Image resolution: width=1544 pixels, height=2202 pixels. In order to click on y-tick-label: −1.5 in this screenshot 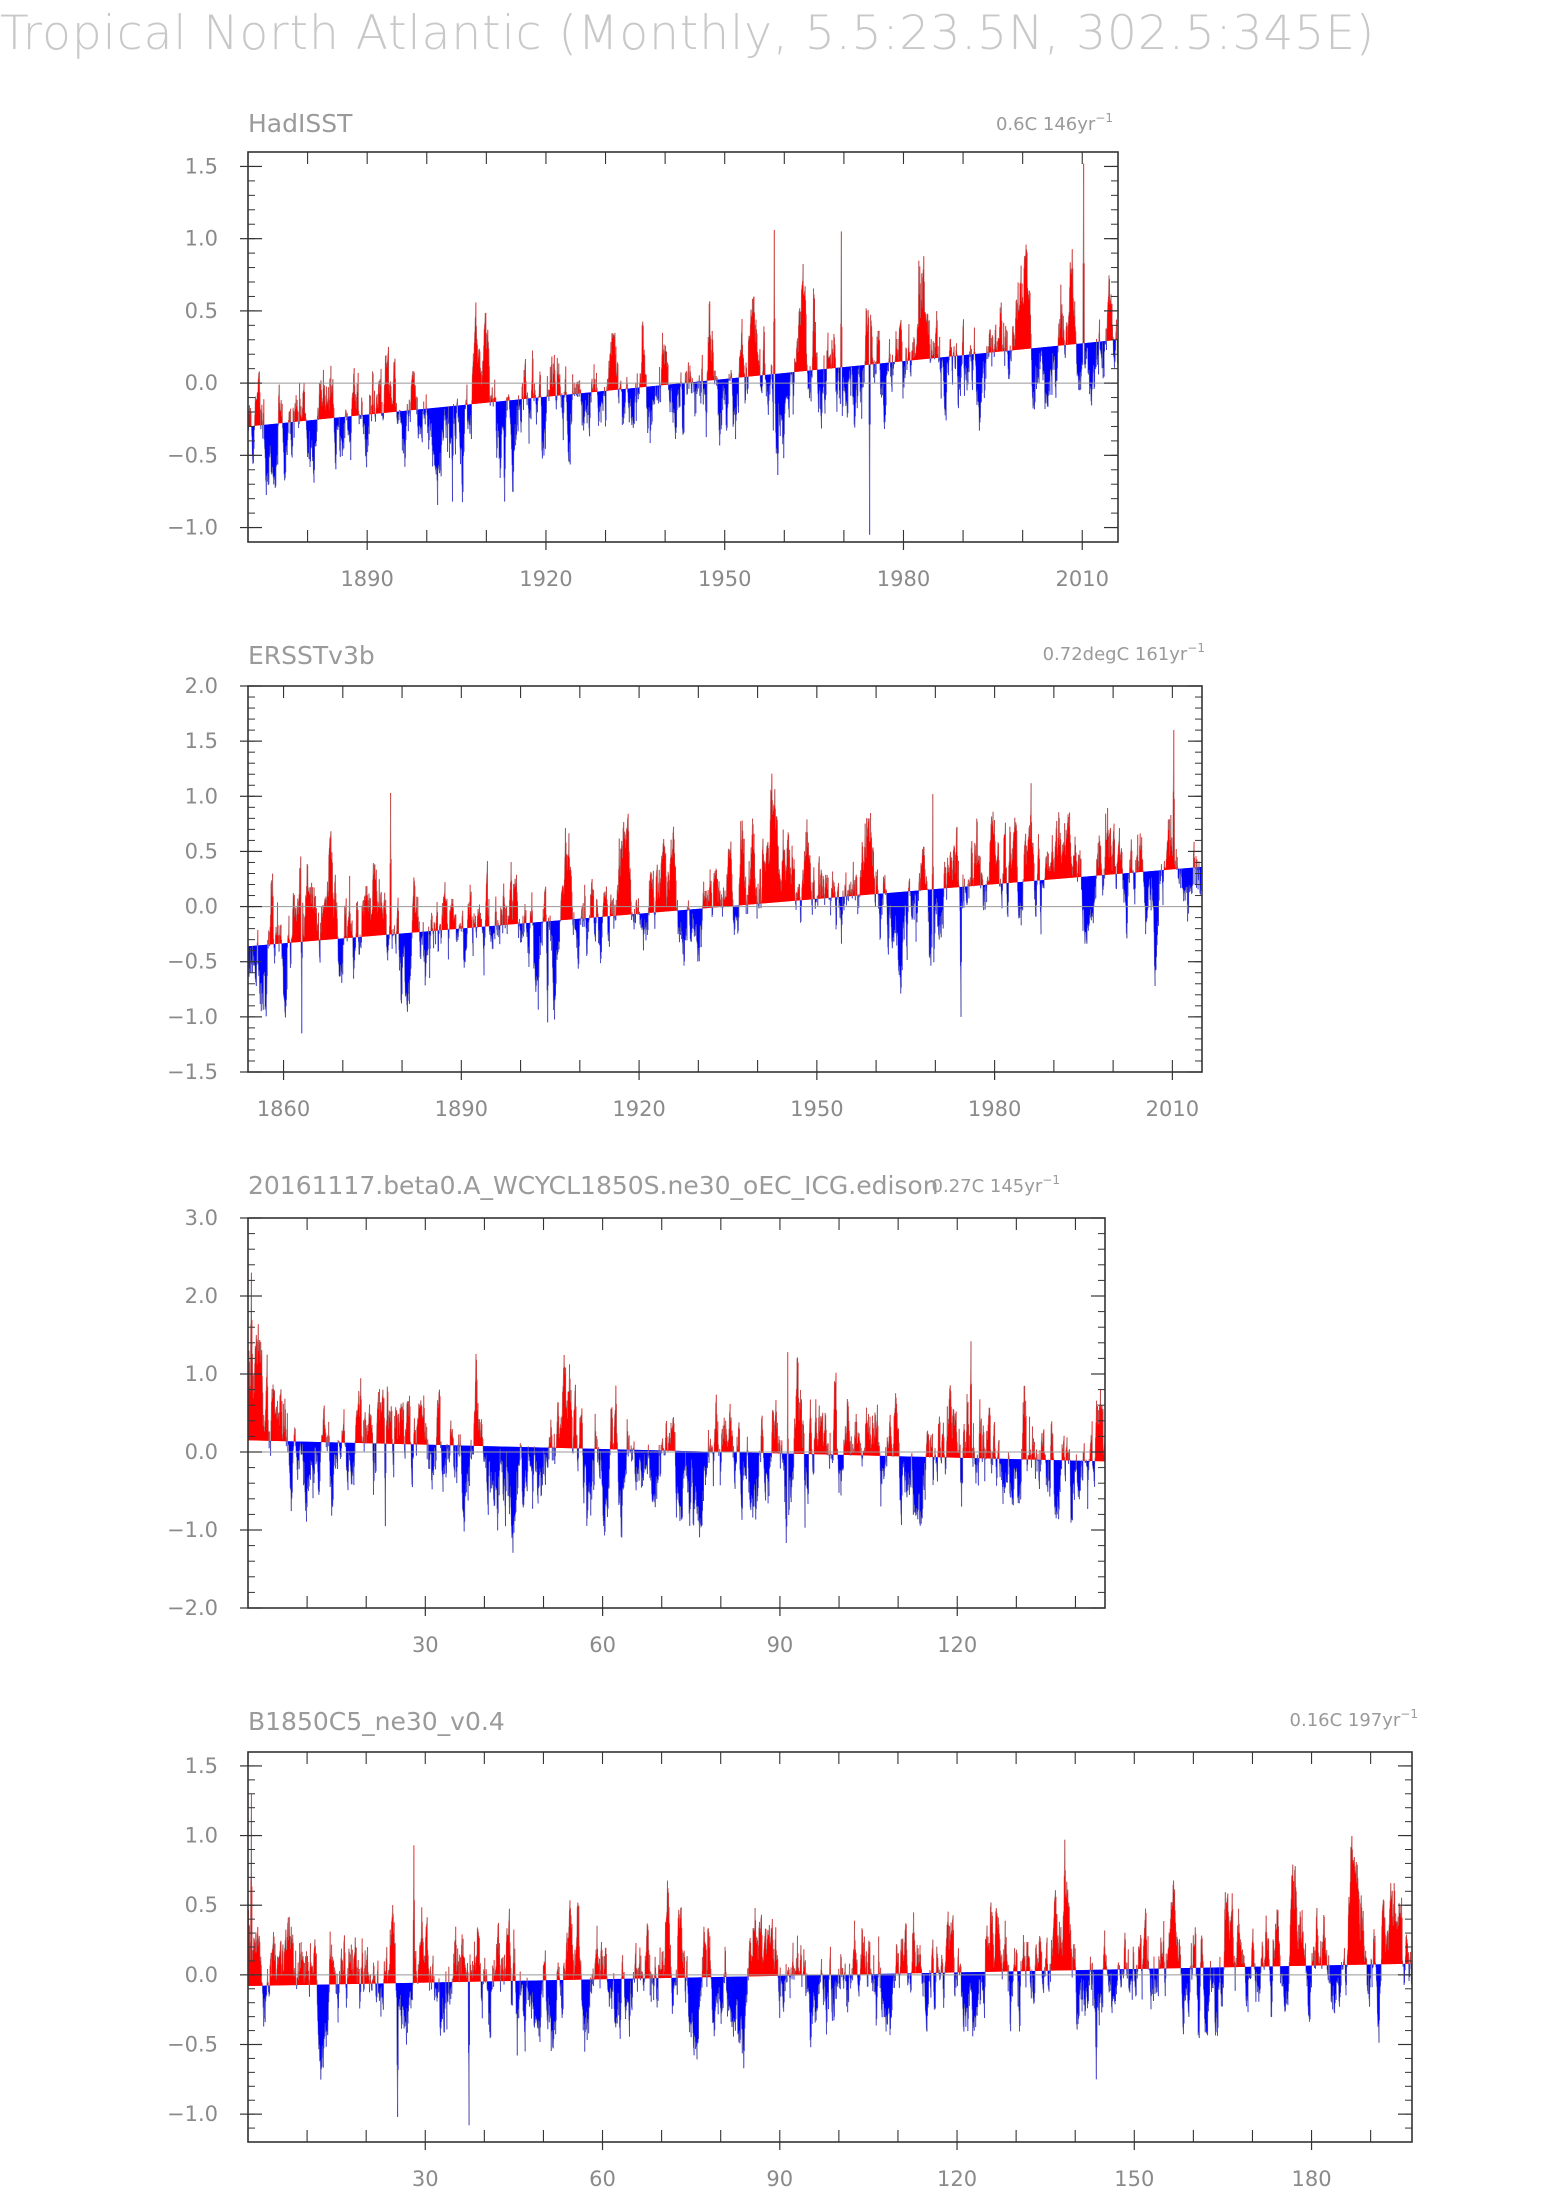, I will do `click(192, 1072)`.